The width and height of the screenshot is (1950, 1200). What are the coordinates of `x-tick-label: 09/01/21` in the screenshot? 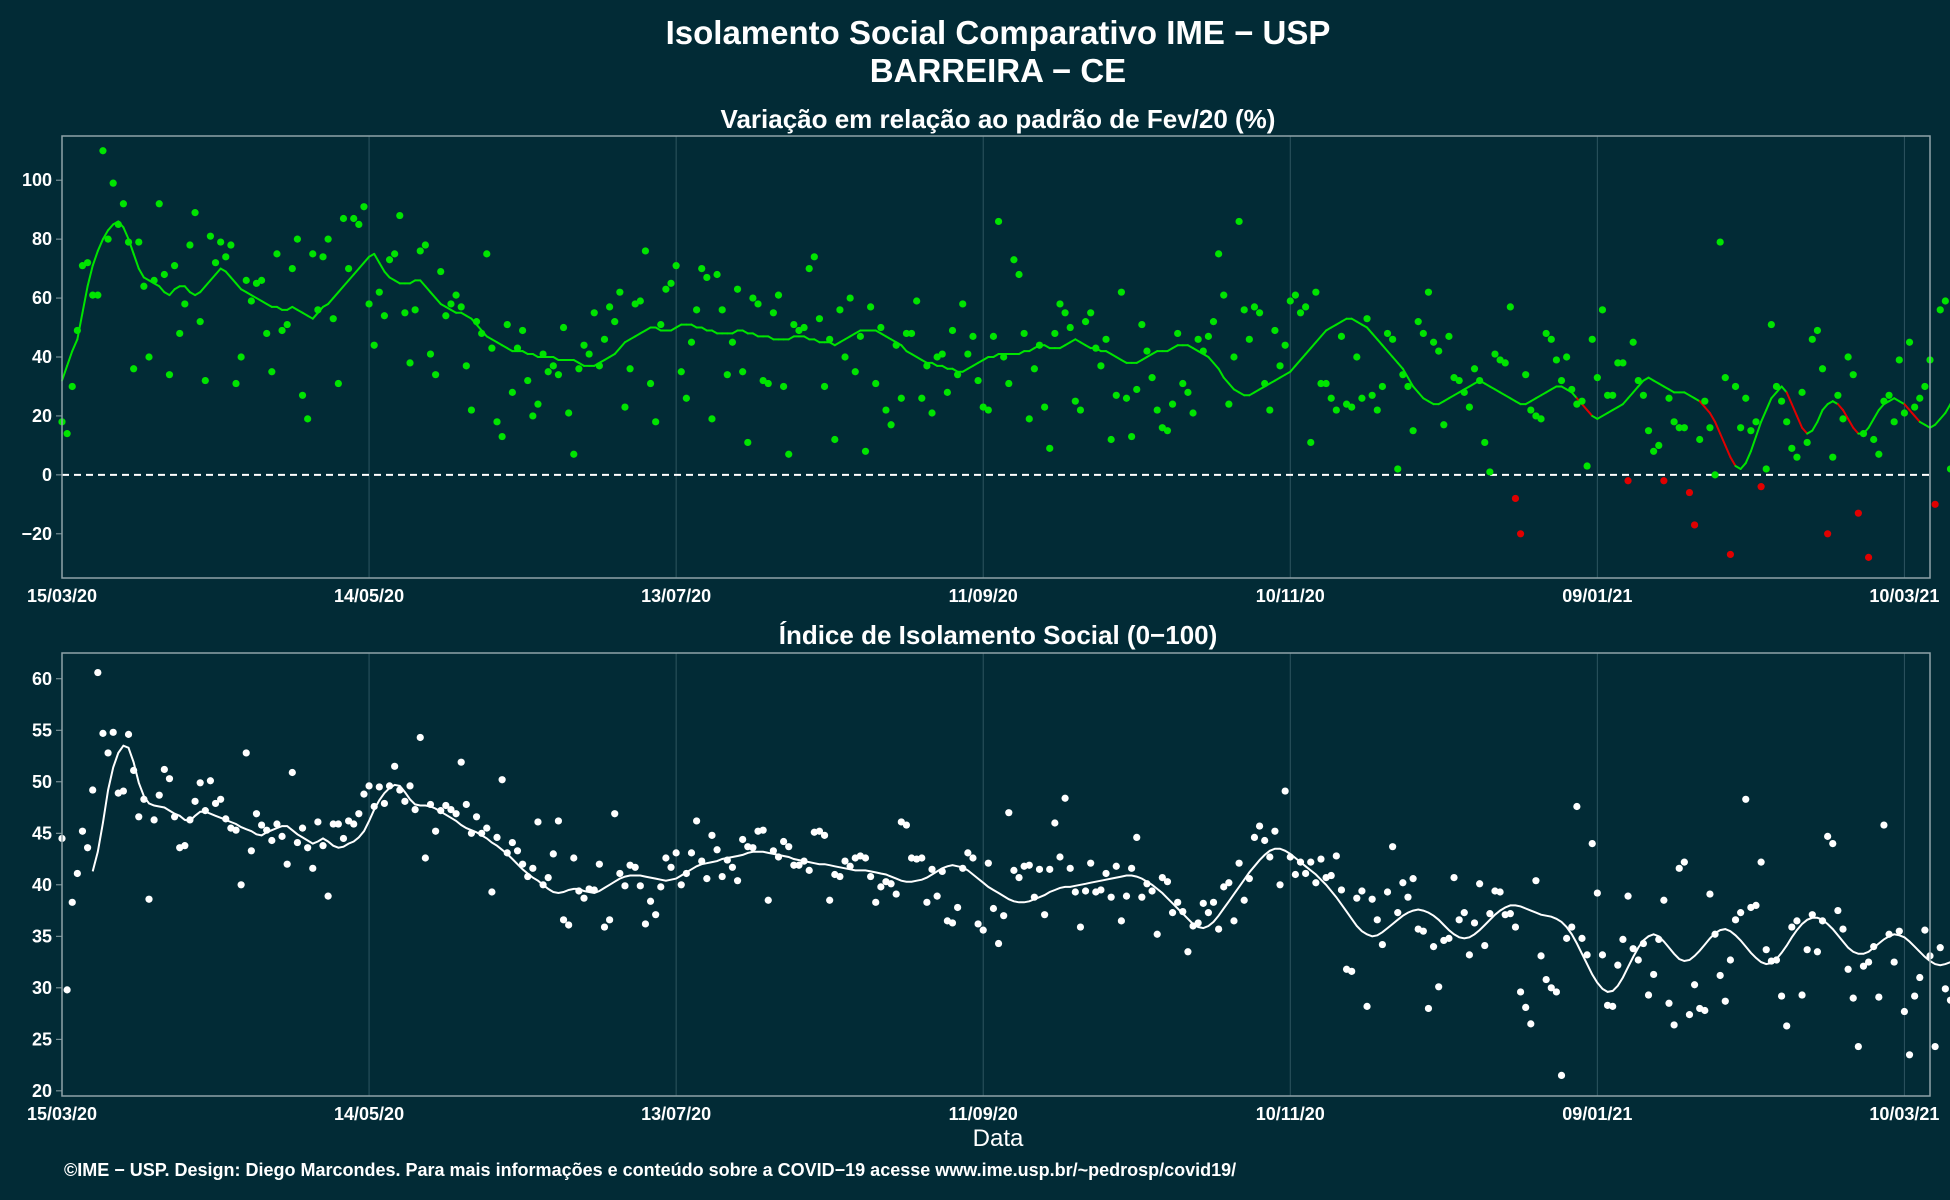 It's located at (1597, 596).